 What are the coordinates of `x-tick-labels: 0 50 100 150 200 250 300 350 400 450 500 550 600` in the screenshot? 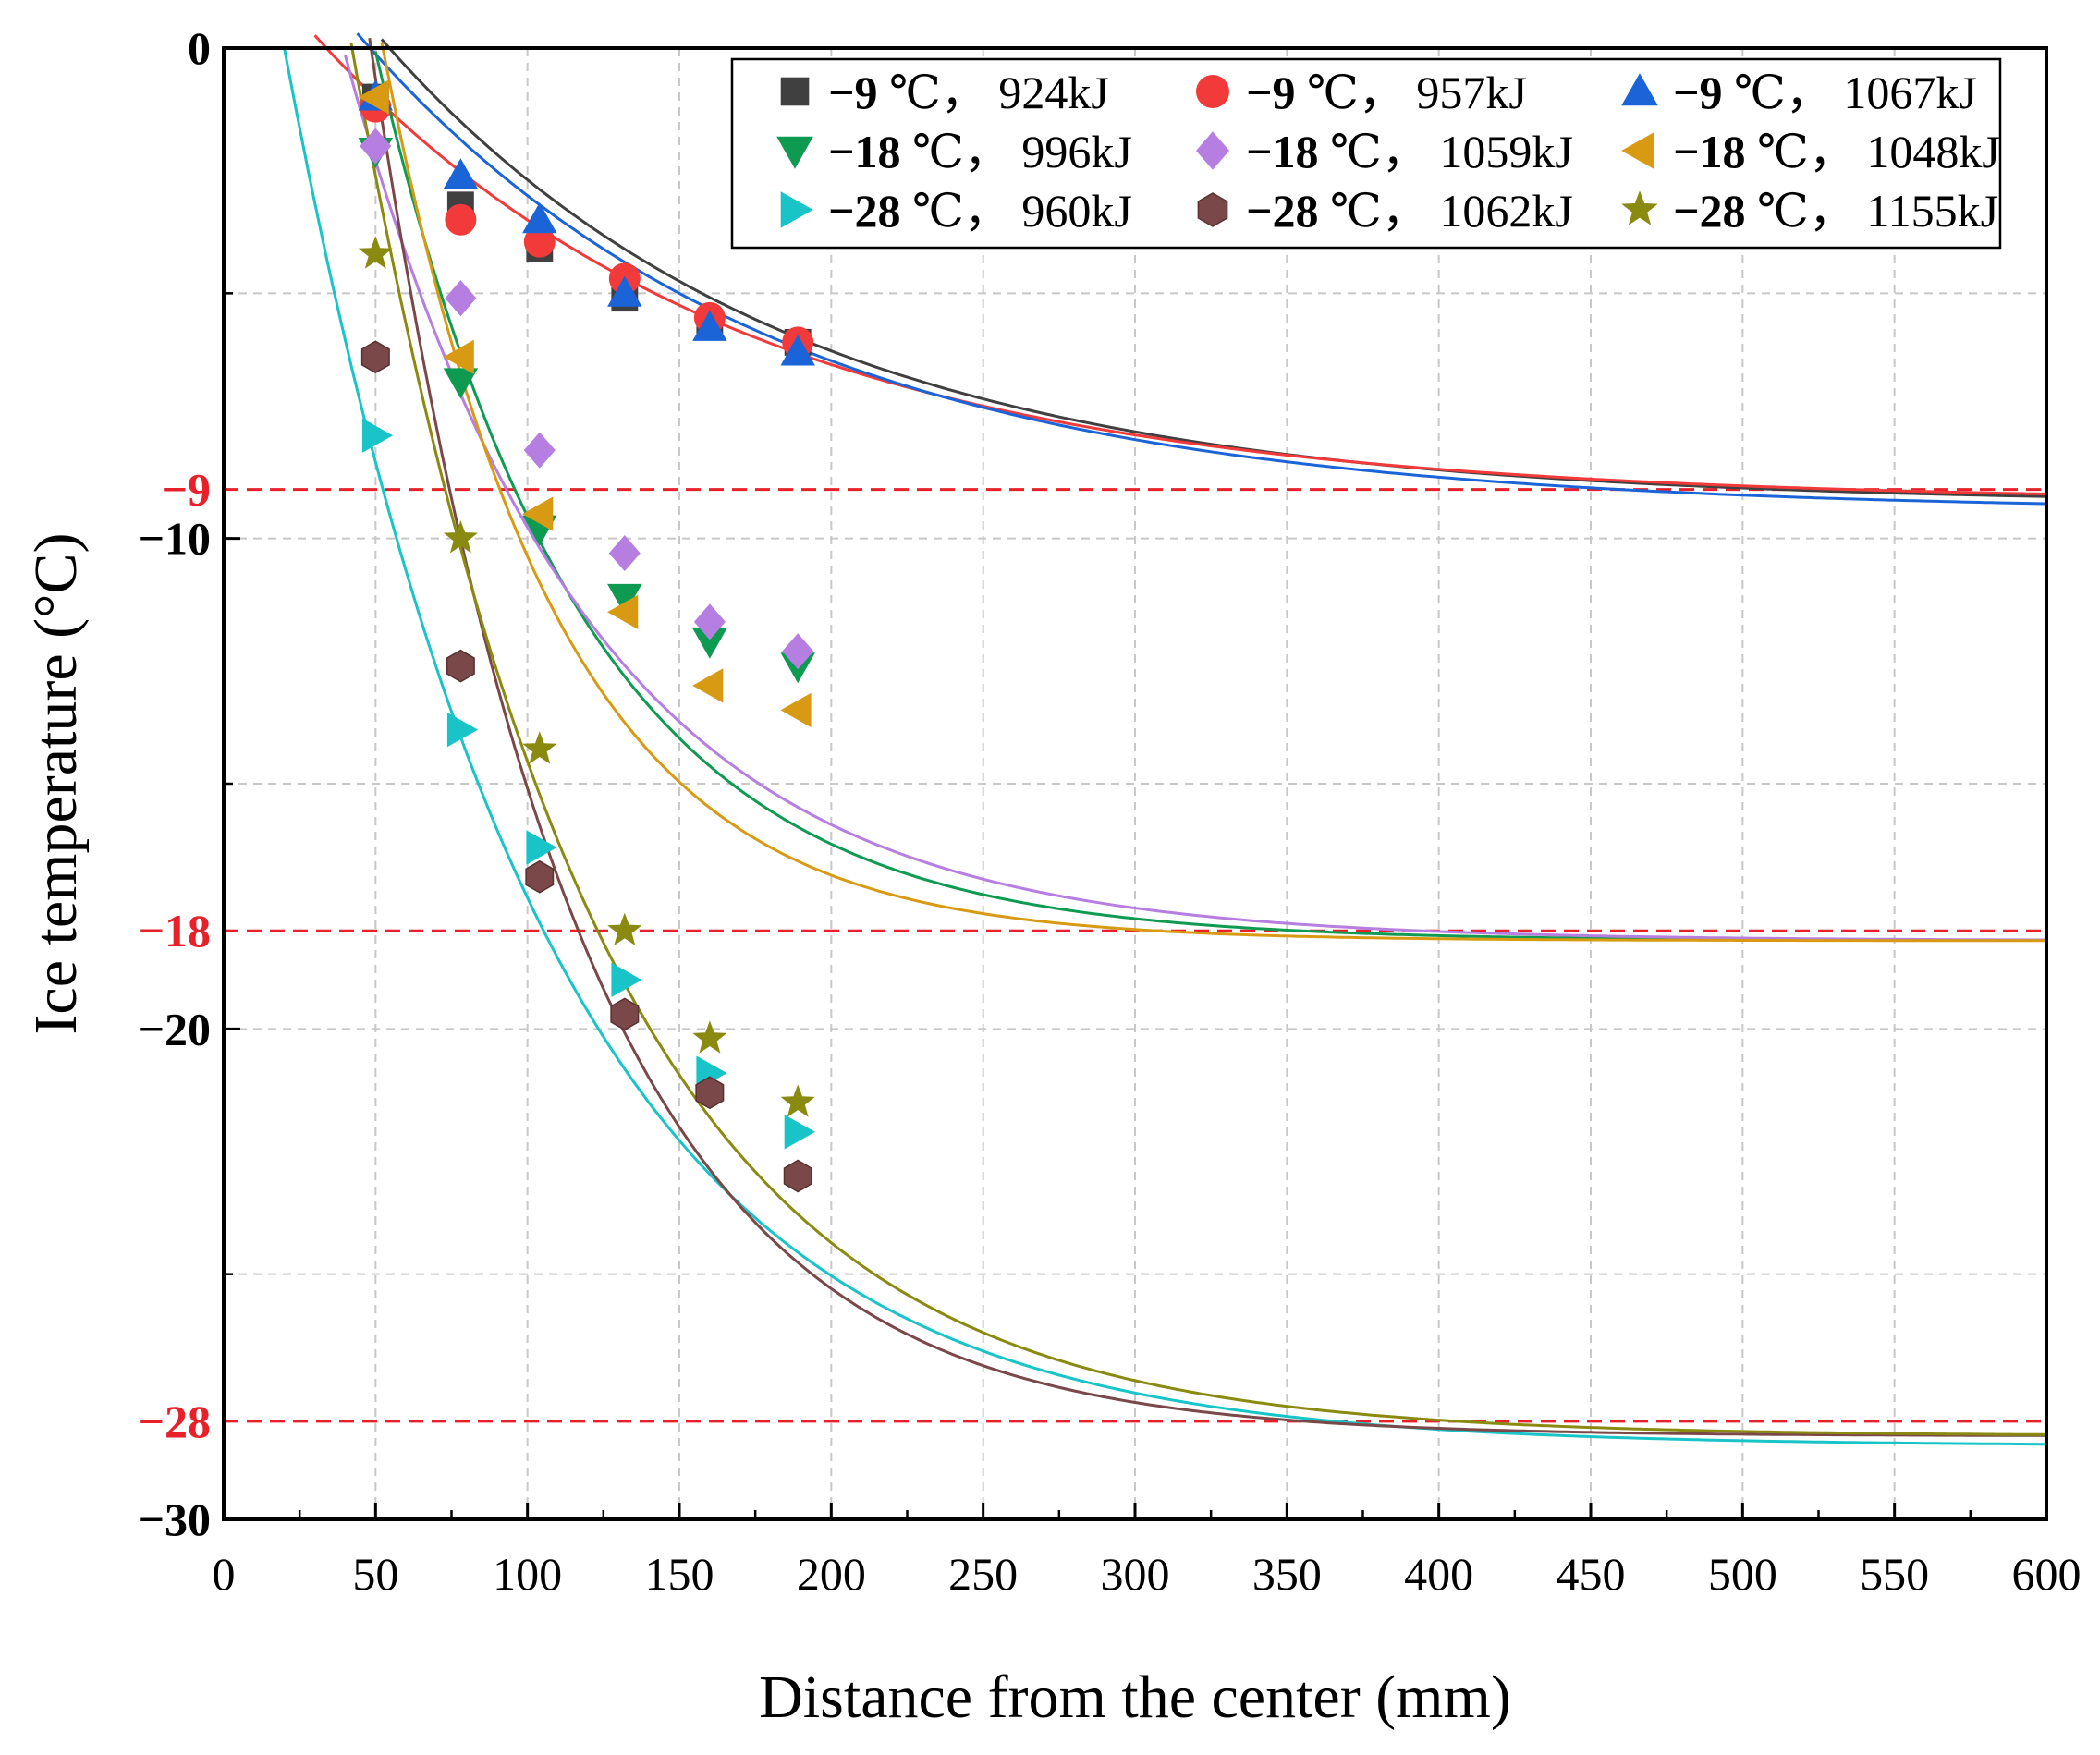 It's located at (1147, 1574).